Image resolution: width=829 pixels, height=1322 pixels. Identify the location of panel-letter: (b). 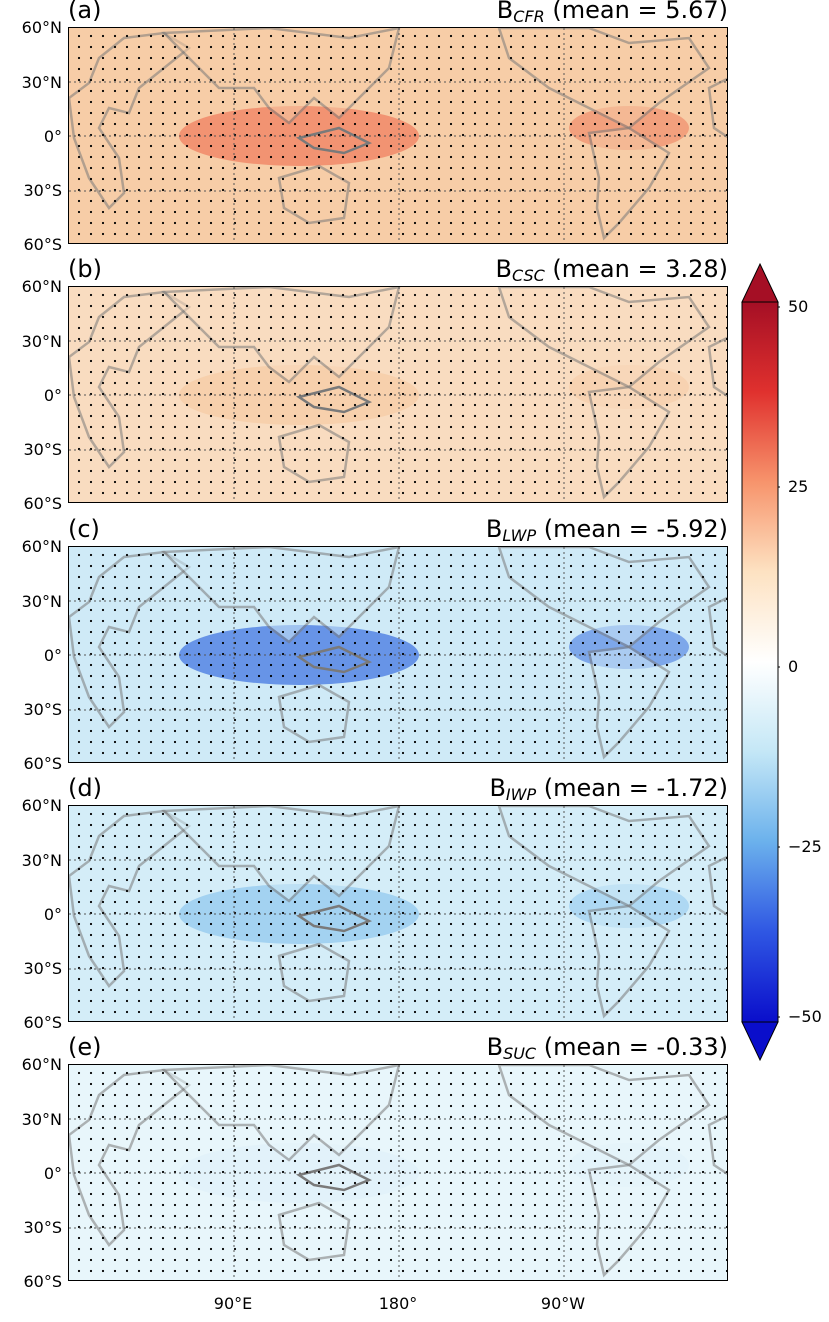
(85, 269).